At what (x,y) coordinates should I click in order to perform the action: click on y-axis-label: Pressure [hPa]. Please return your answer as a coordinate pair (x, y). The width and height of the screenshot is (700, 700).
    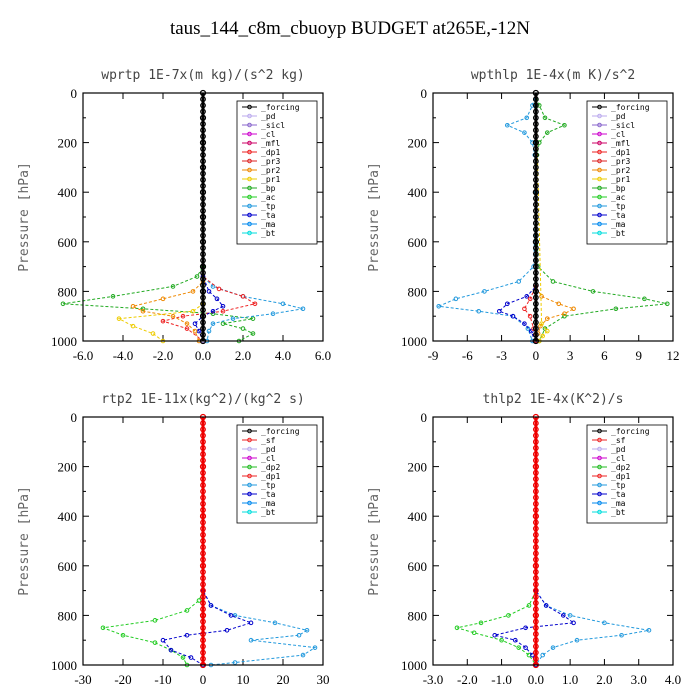
    Looking at the image, I should click on (374, 217).